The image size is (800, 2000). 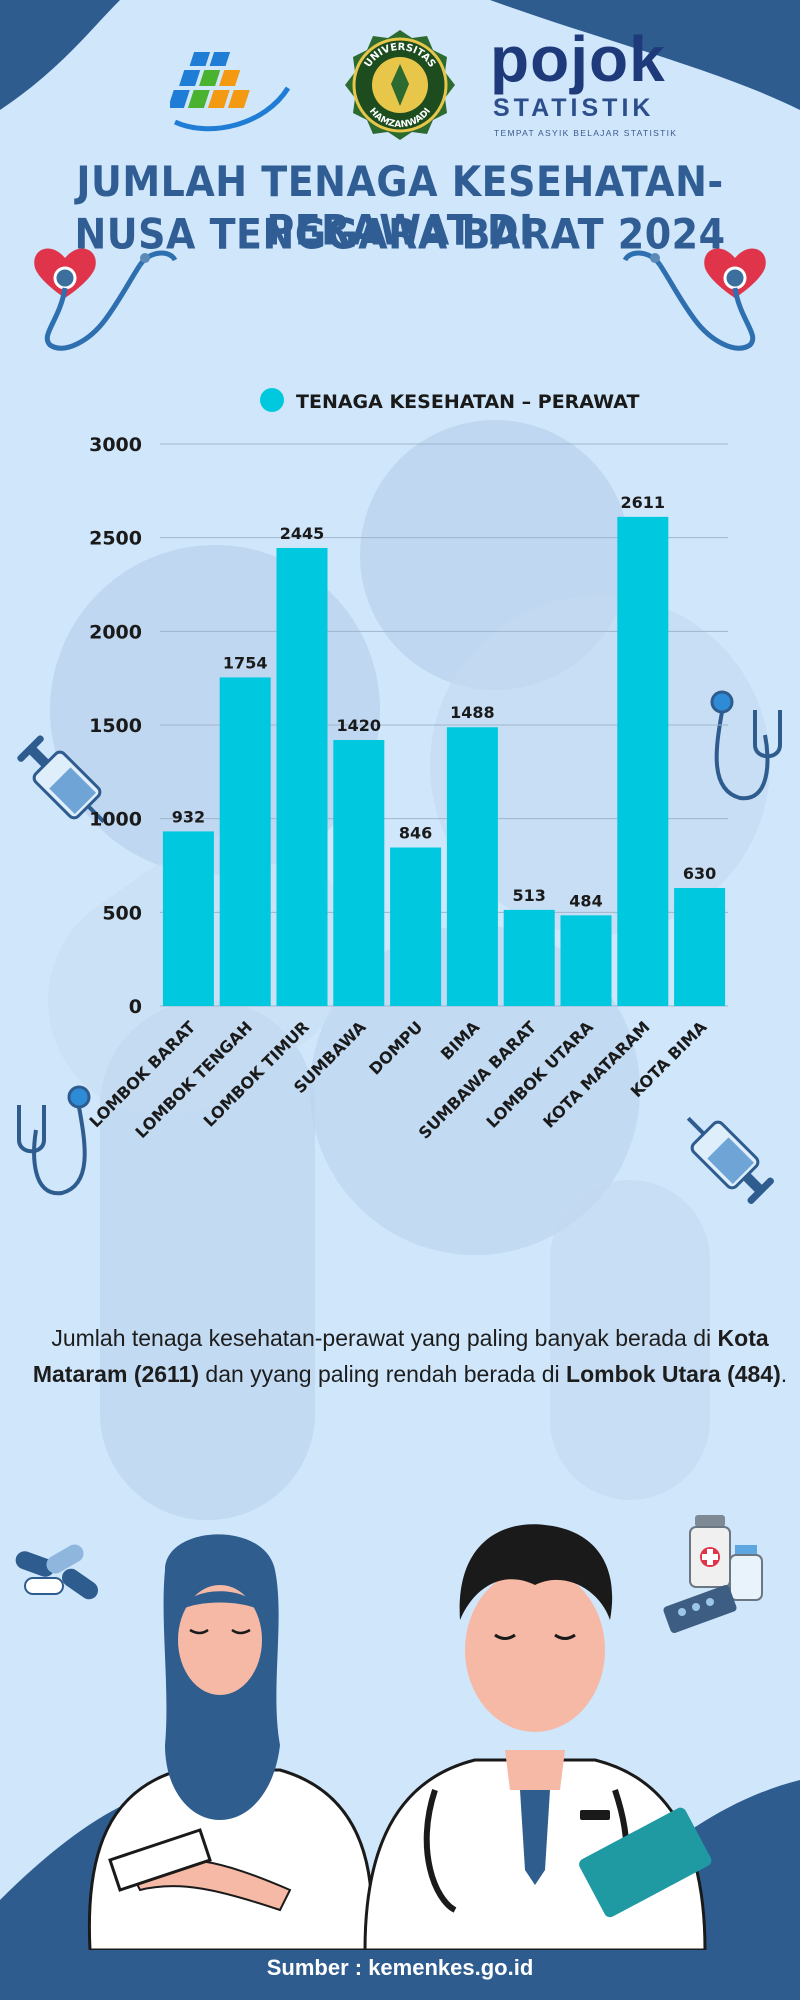 I want to click on bar-value-label: 2611, so click(x=643, y=502).